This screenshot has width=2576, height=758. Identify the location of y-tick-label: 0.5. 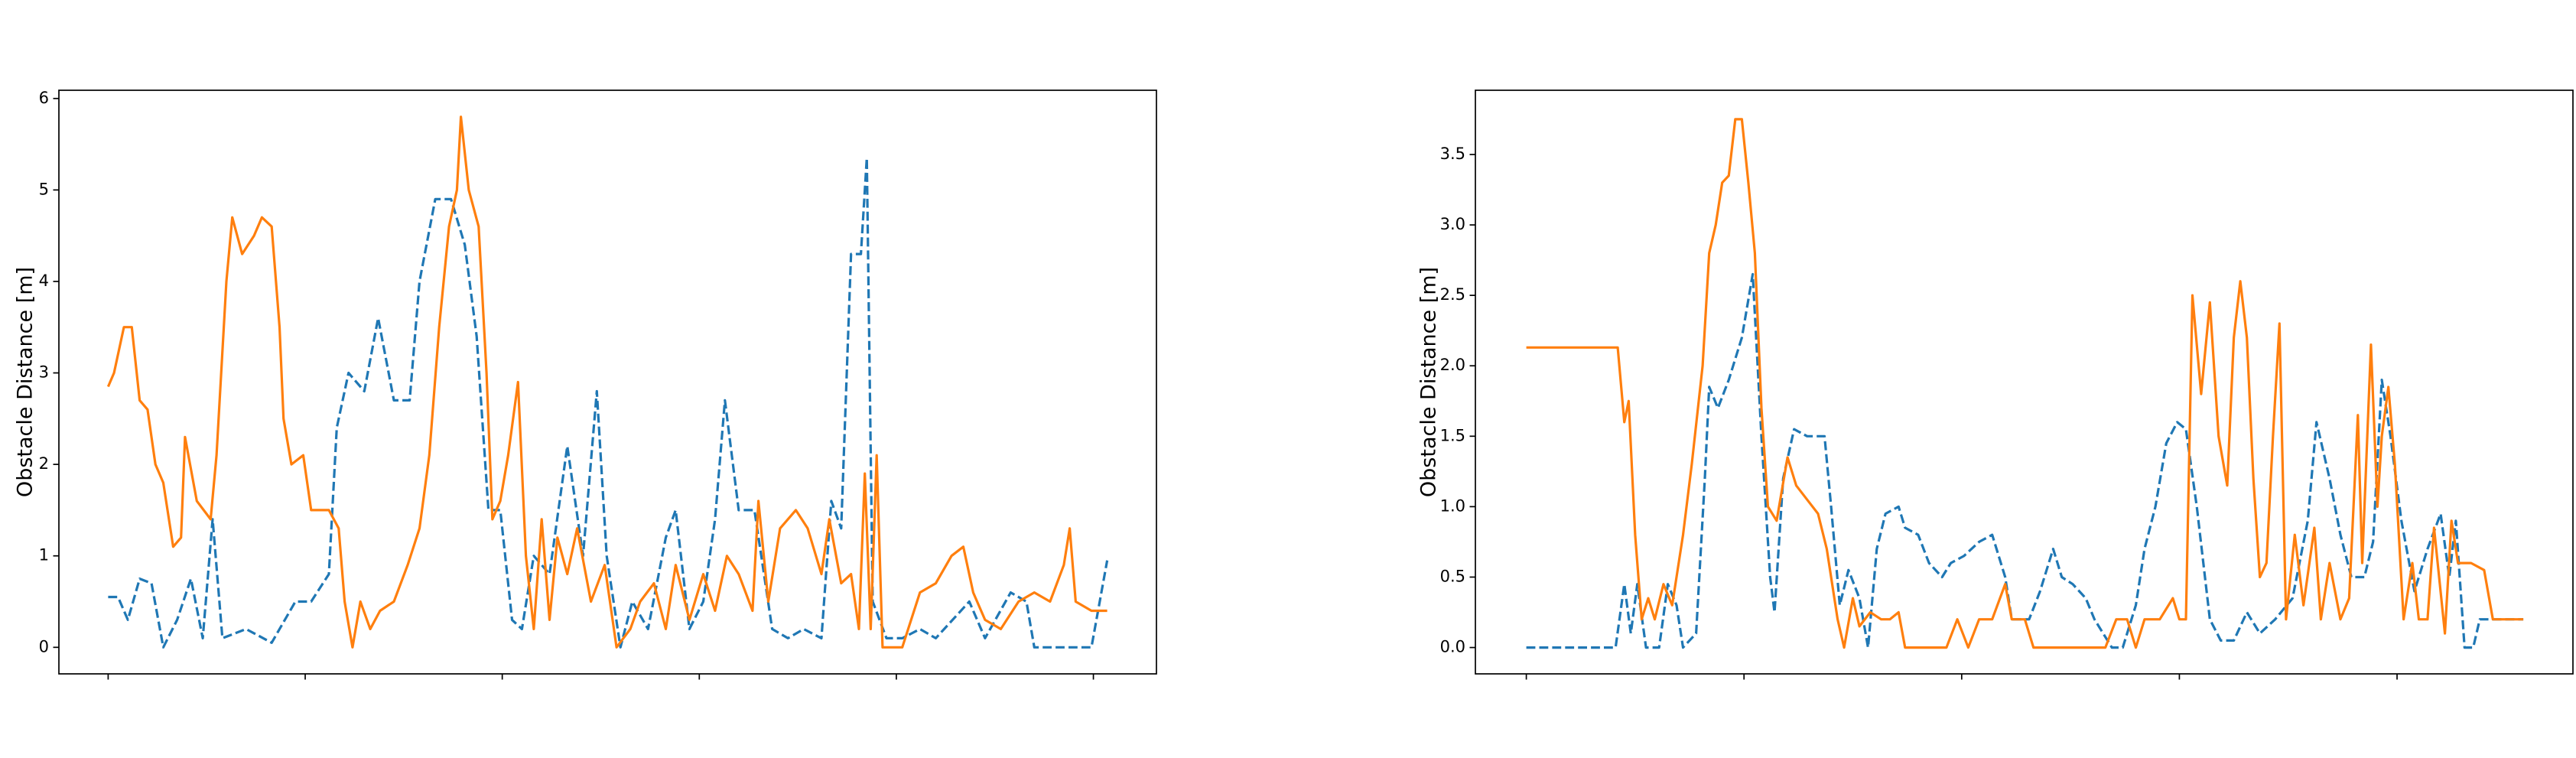
(1452, 576).